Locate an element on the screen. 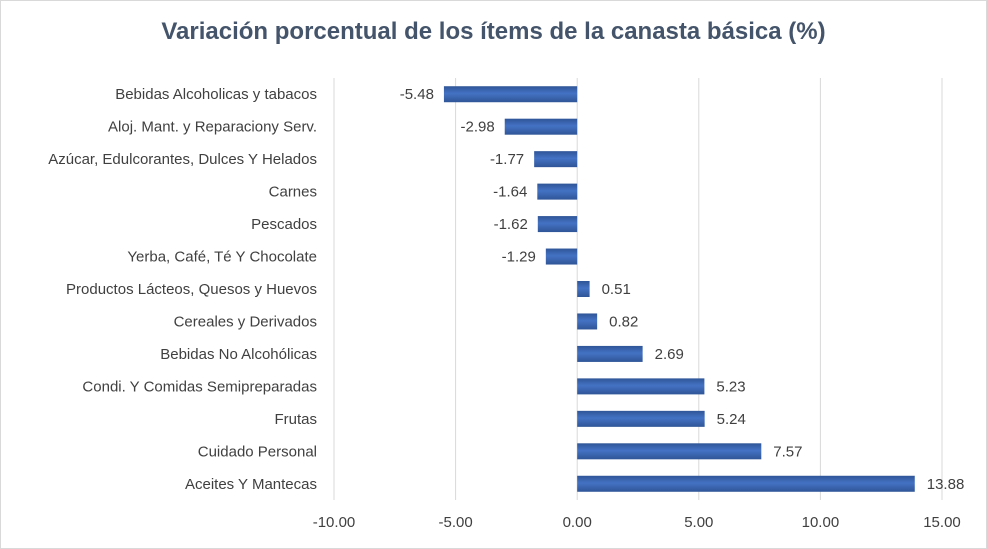 The image size is (987, 549). data-label: -1.77 is located at coordinates (507, 159).